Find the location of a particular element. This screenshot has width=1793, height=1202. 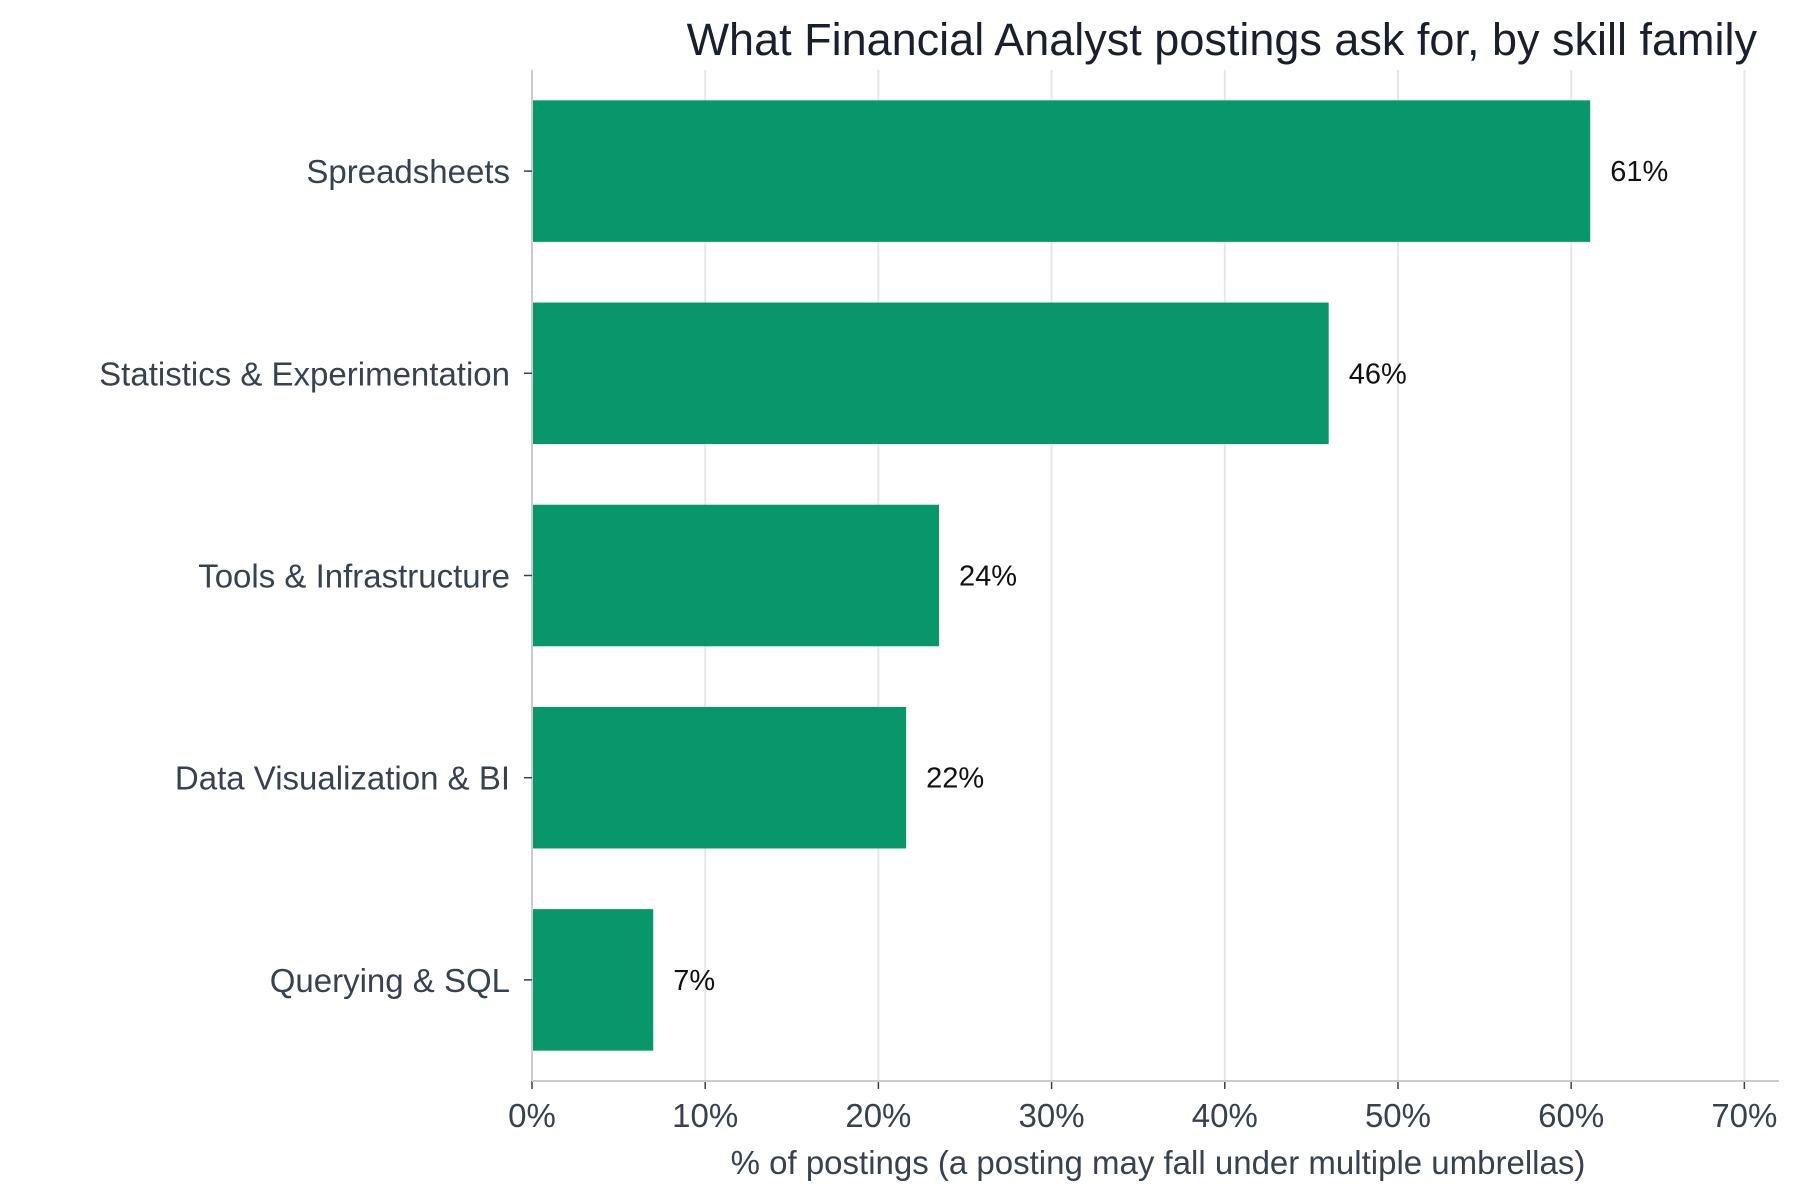

bar-value-label: 22% is located at coordinates (955, 779).